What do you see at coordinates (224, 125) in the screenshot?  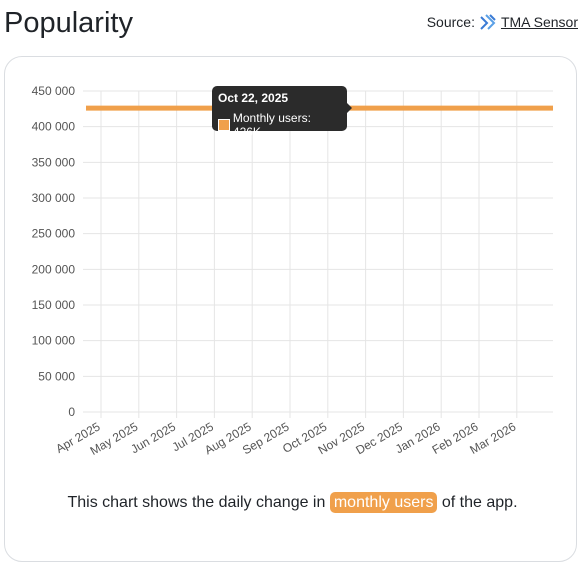 I see `tooltip-series-swatch` at bounding box center [224, 125].